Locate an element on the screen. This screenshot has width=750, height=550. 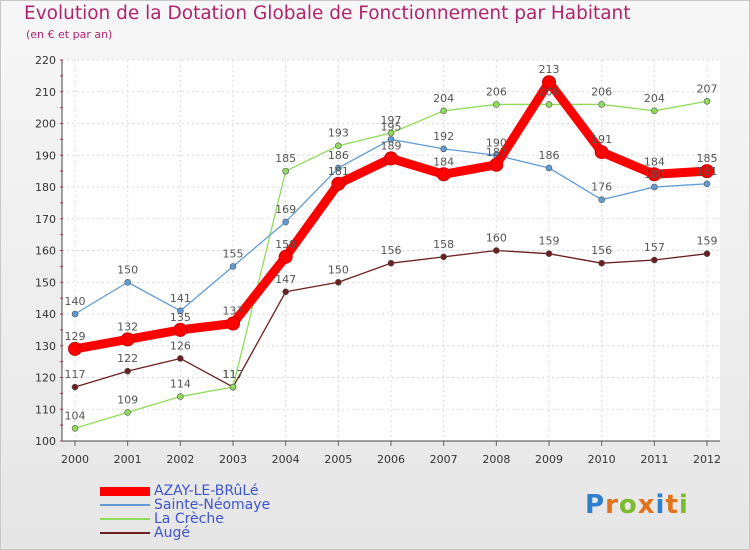
y-tick-label: 140 is located at coordinates (45, 314).